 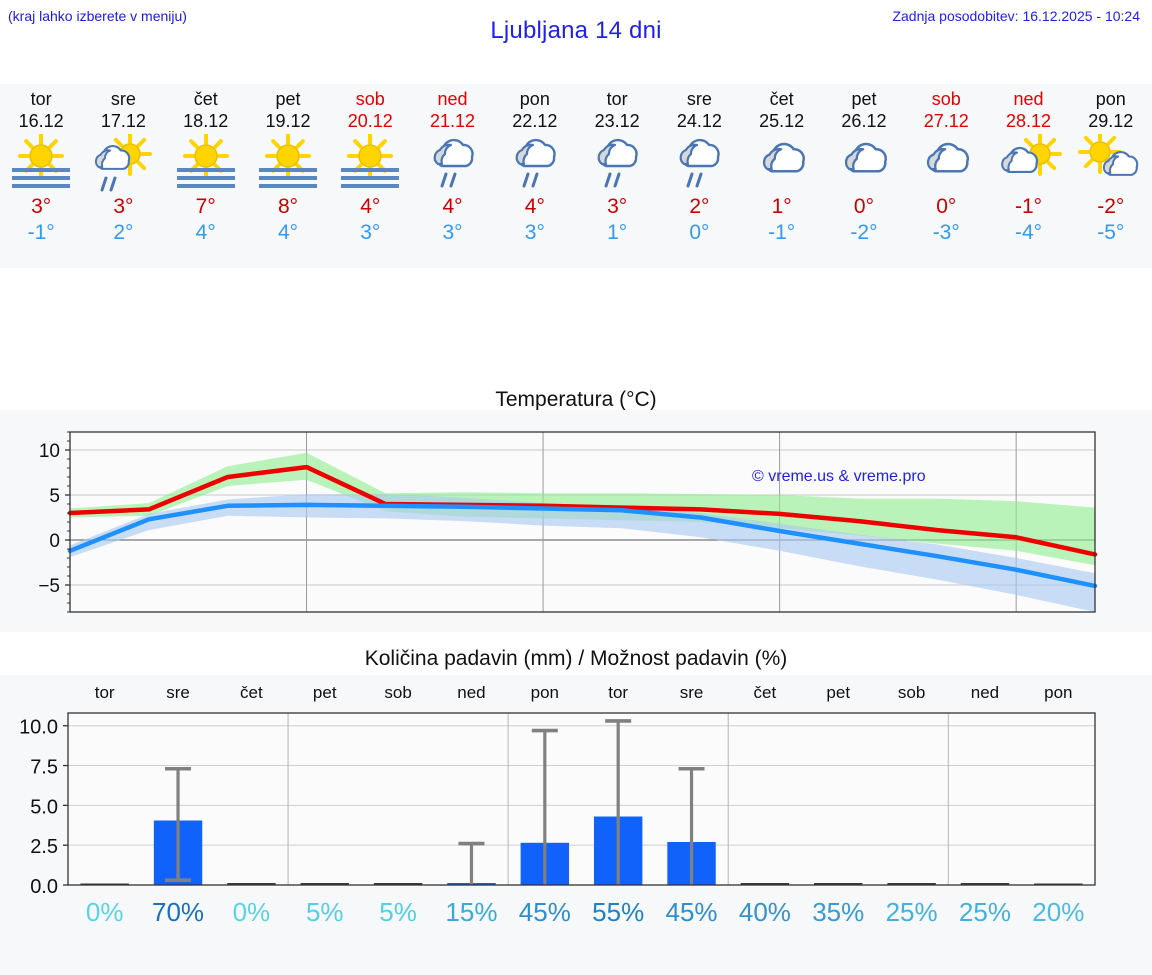 I want to click on forecast-day-column: pet 19.12 8° 4°, so click(x=288, y=176).